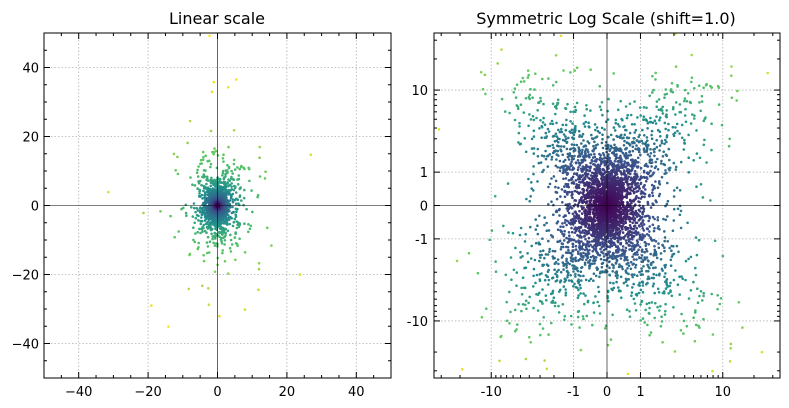 Image resolution: width=789 pixels, height=408 pixels. Describe the element at coordinates (25, 345) in the screenshot. I see `linear-y-tick-label: −40` at that location.